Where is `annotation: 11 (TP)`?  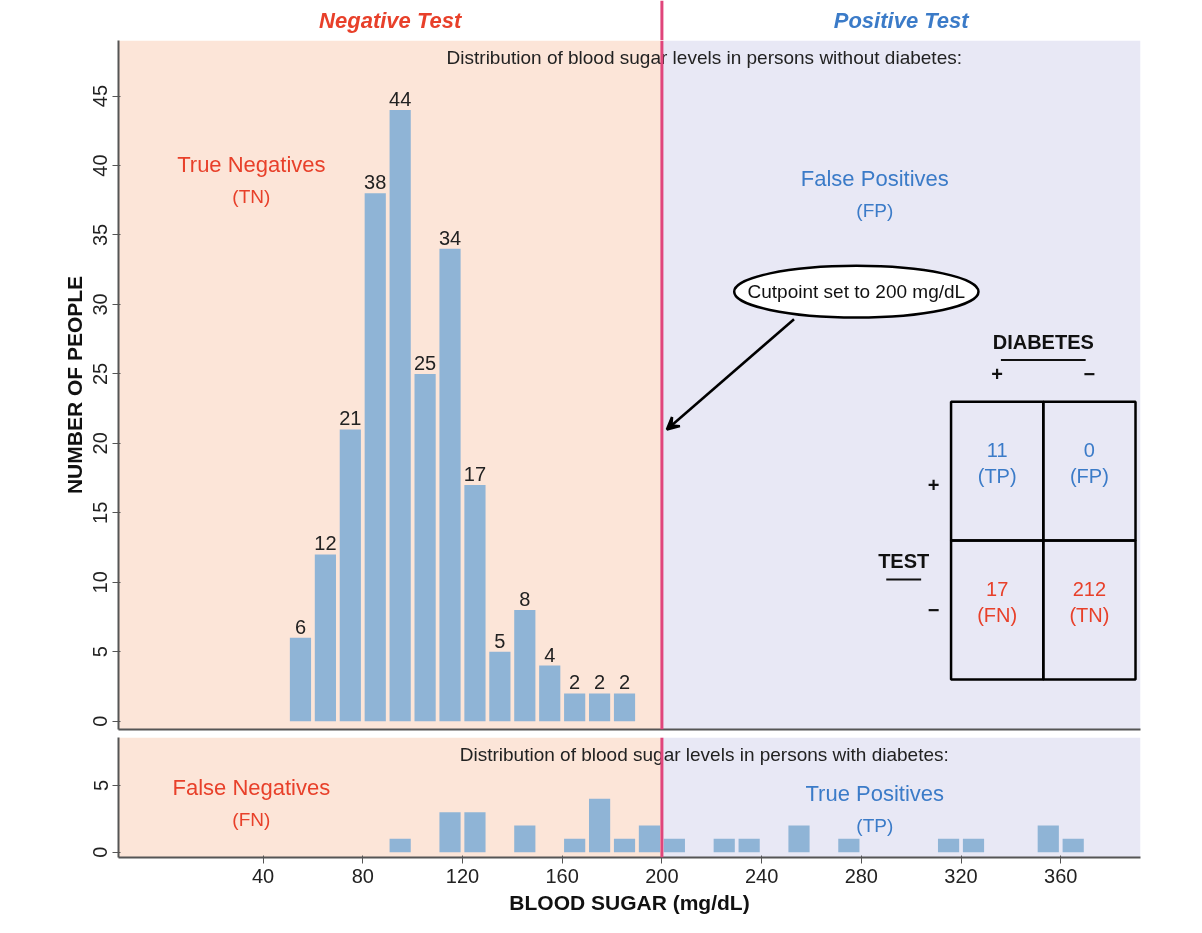
annotation: 11 (TP) is located at coordinates (997, 463).